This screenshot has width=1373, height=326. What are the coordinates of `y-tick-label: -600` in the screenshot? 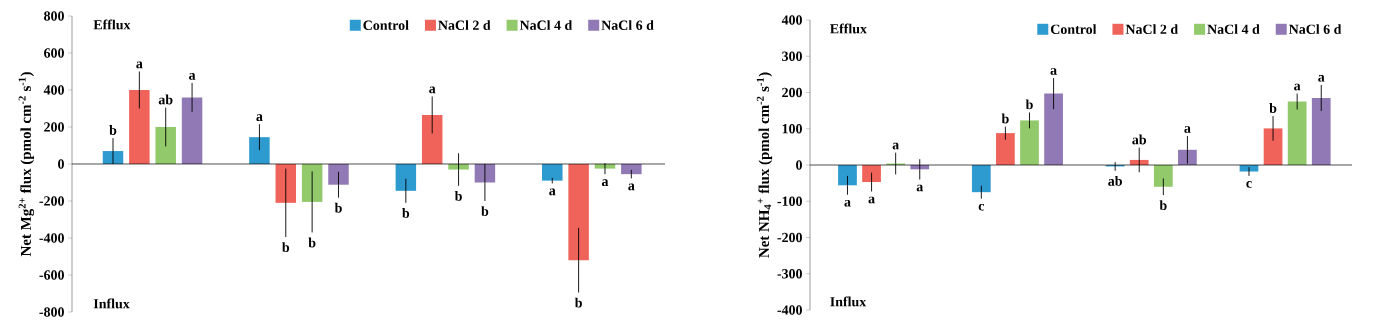 It's located at (51, 275).